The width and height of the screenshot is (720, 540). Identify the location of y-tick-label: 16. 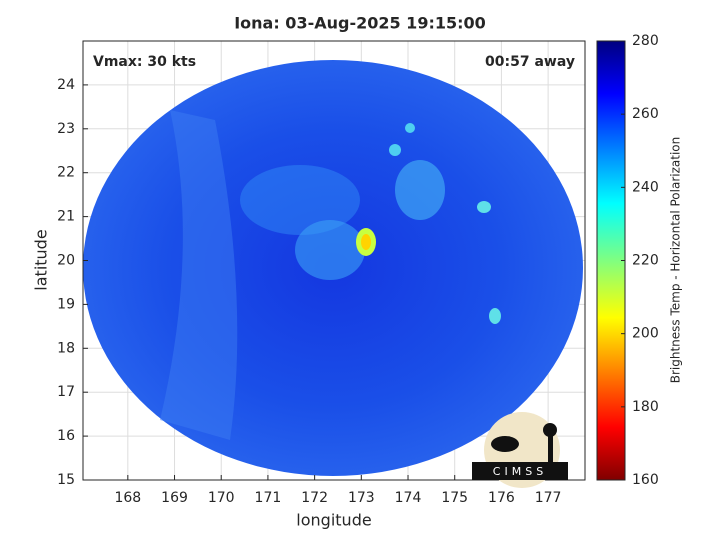
(66, 436).